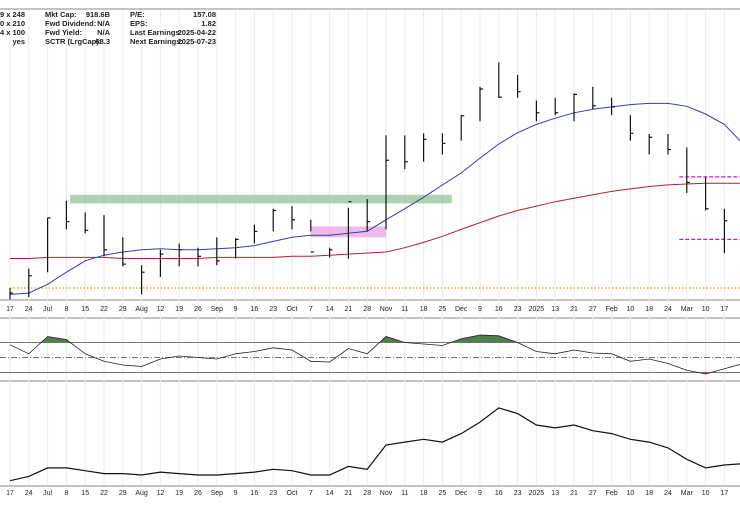 Image resolution: width=740 pixels, height=505 pixels. What do you see at coordinates (261, 199) in the screenshot?
I see `zone` at bounding box center [261, 199].